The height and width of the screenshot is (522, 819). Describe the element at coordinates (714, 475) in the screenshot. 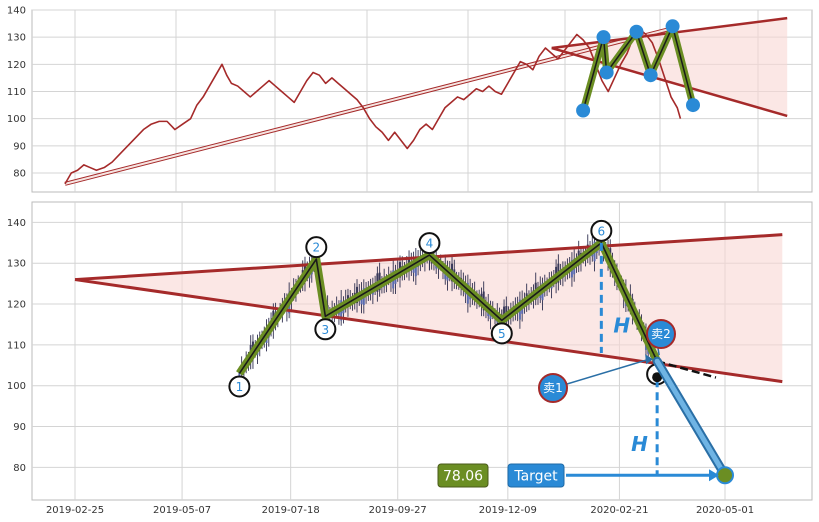

I see `target-arrowhead` at that location.